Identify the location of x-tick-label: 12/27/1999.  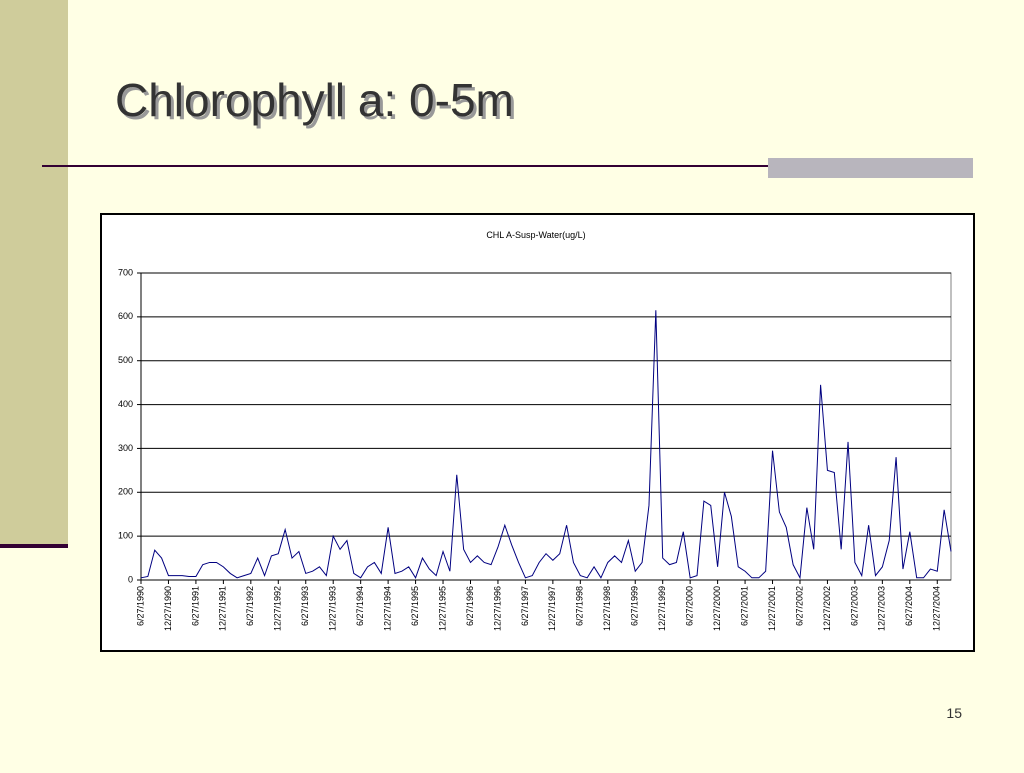
(662, 608).